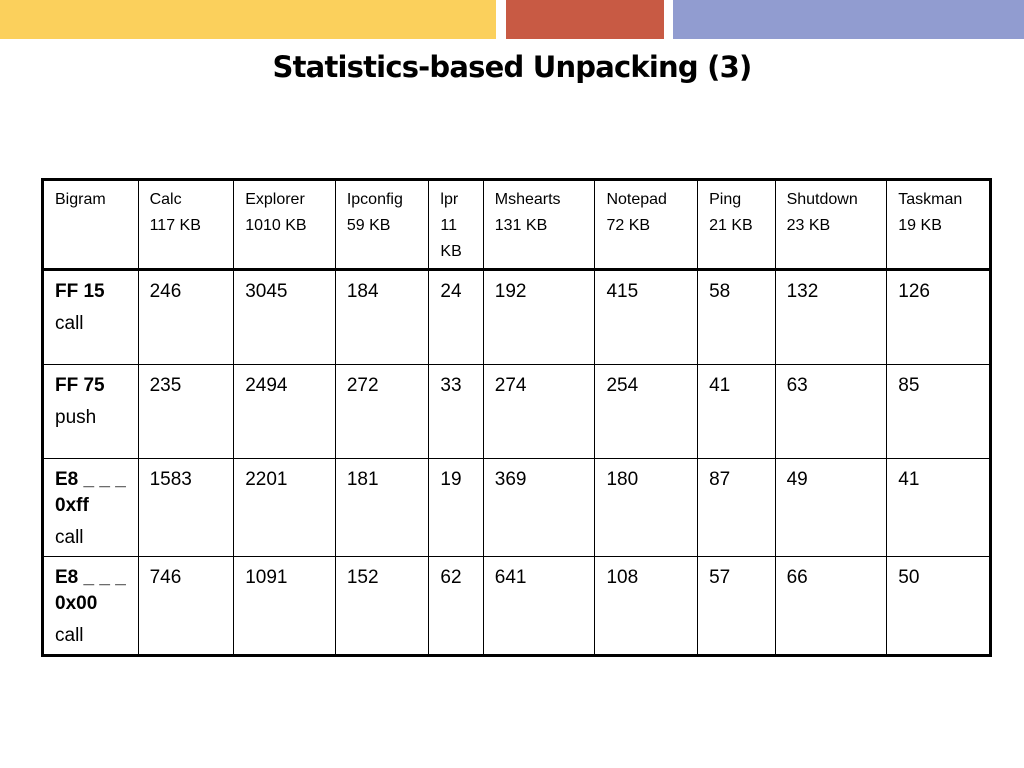  What do you see at coordinates (628, 225) in the screenshot?
I see `header-size: 72 KB` at bounding box center [628, 225].